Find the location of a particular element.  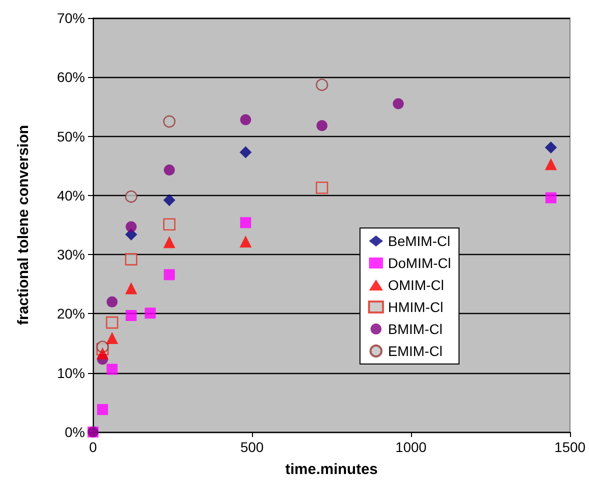

legend-label: HMIM-Cl is located at coordinates (416, 307).